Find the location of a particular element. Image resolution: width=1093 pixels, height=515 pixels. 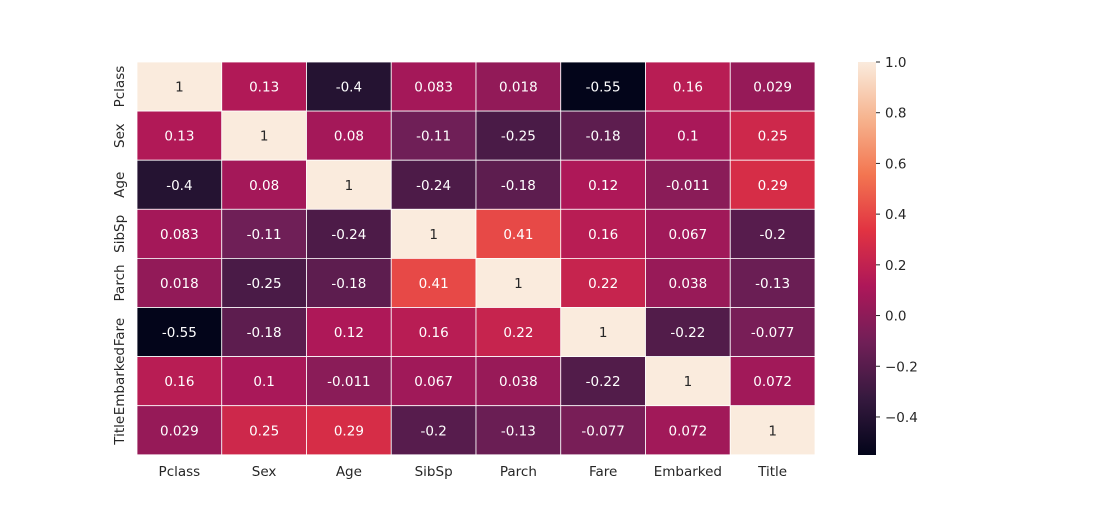

cell-annotation: 0.41 is located at coordinates (518, 235).